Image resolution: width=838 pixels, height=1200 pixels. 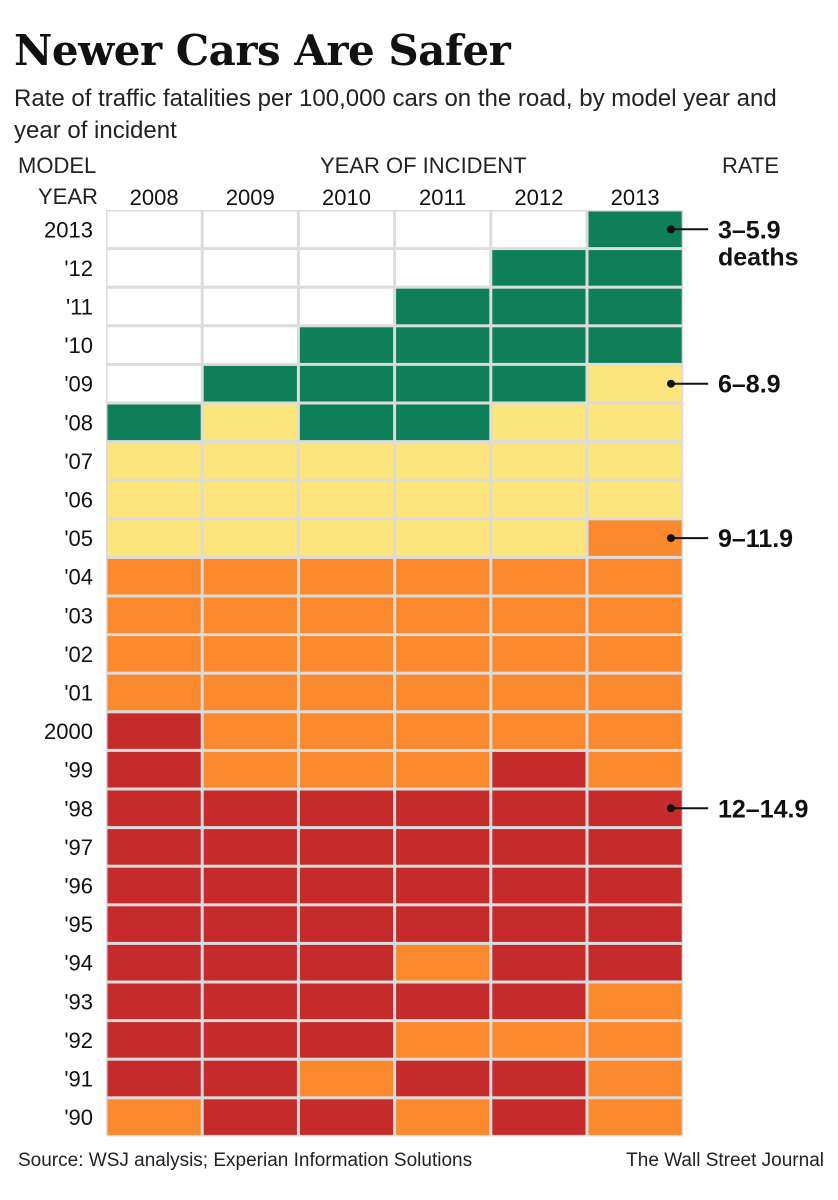 What do you see at coordinates (751, 165) in the screenshot?
I see `rate-label: RATE` at bounding box center [751, 165].